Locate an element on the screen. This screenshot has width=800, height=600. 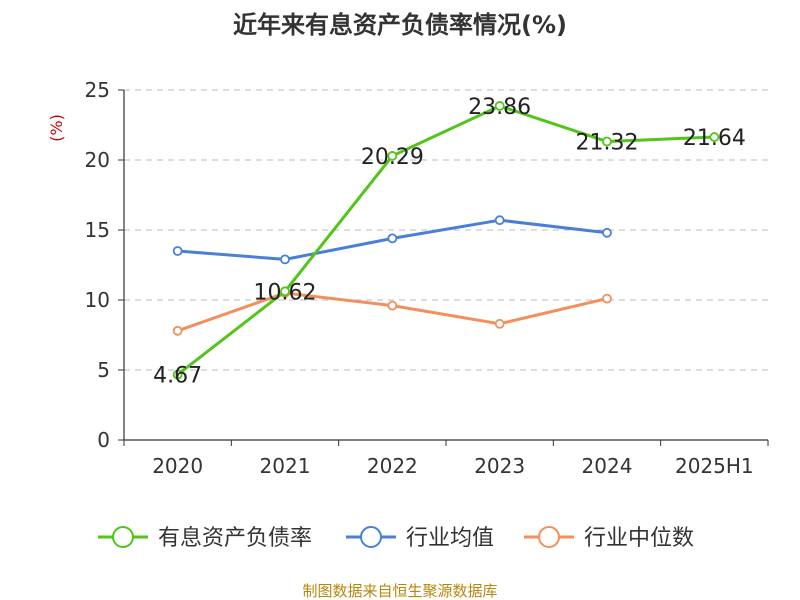
y-tick-label: 5 is located at coordinates (103, 370).